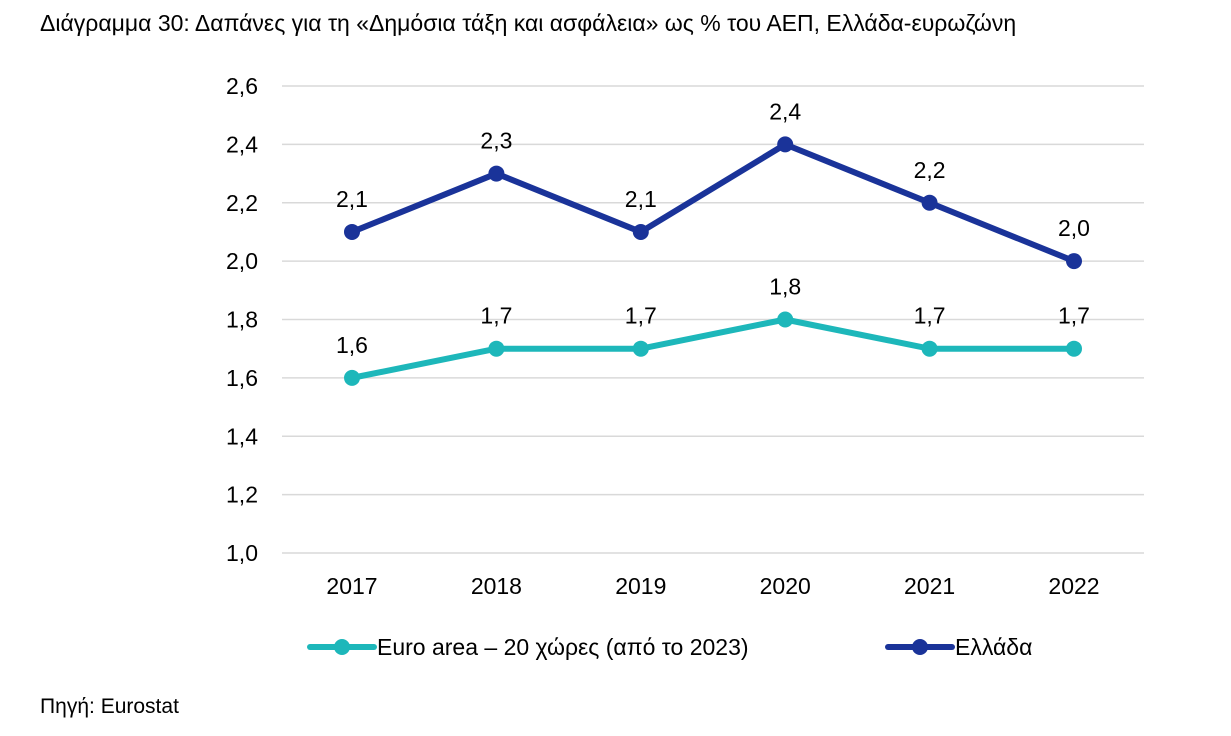  I want to click on x-tick-label: 2017, so click(351, 586).